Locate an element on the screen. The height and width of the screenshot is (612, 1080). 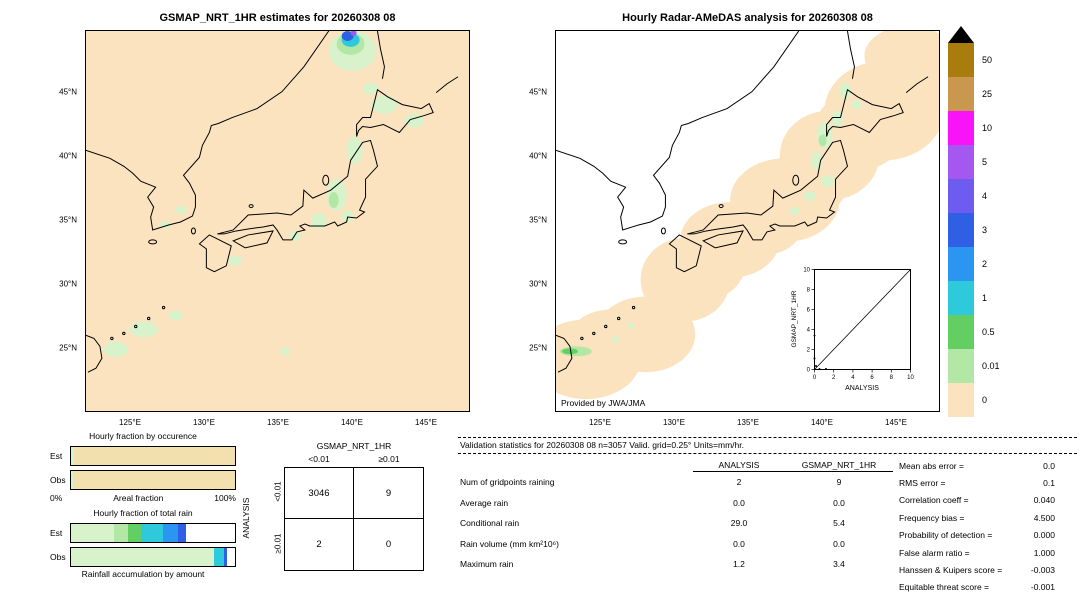
total-est-bar is located at coordinates (153, 533).